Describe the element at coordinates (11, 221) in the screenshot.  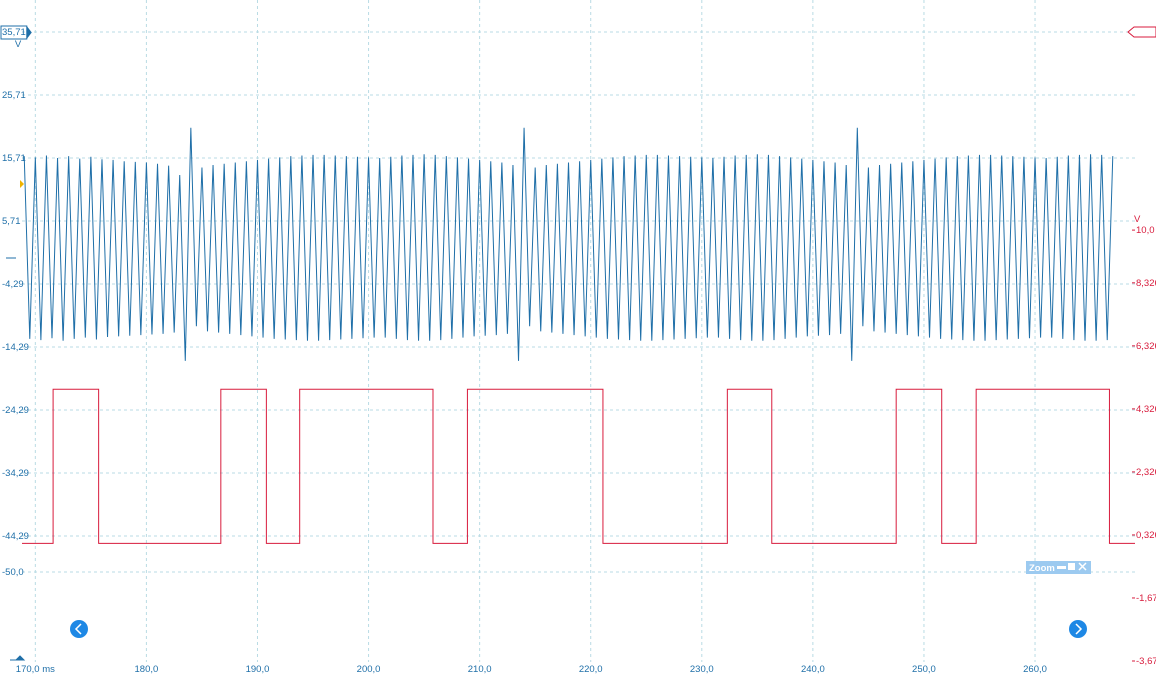
I see `y-tick-label: 5,71` at that location.